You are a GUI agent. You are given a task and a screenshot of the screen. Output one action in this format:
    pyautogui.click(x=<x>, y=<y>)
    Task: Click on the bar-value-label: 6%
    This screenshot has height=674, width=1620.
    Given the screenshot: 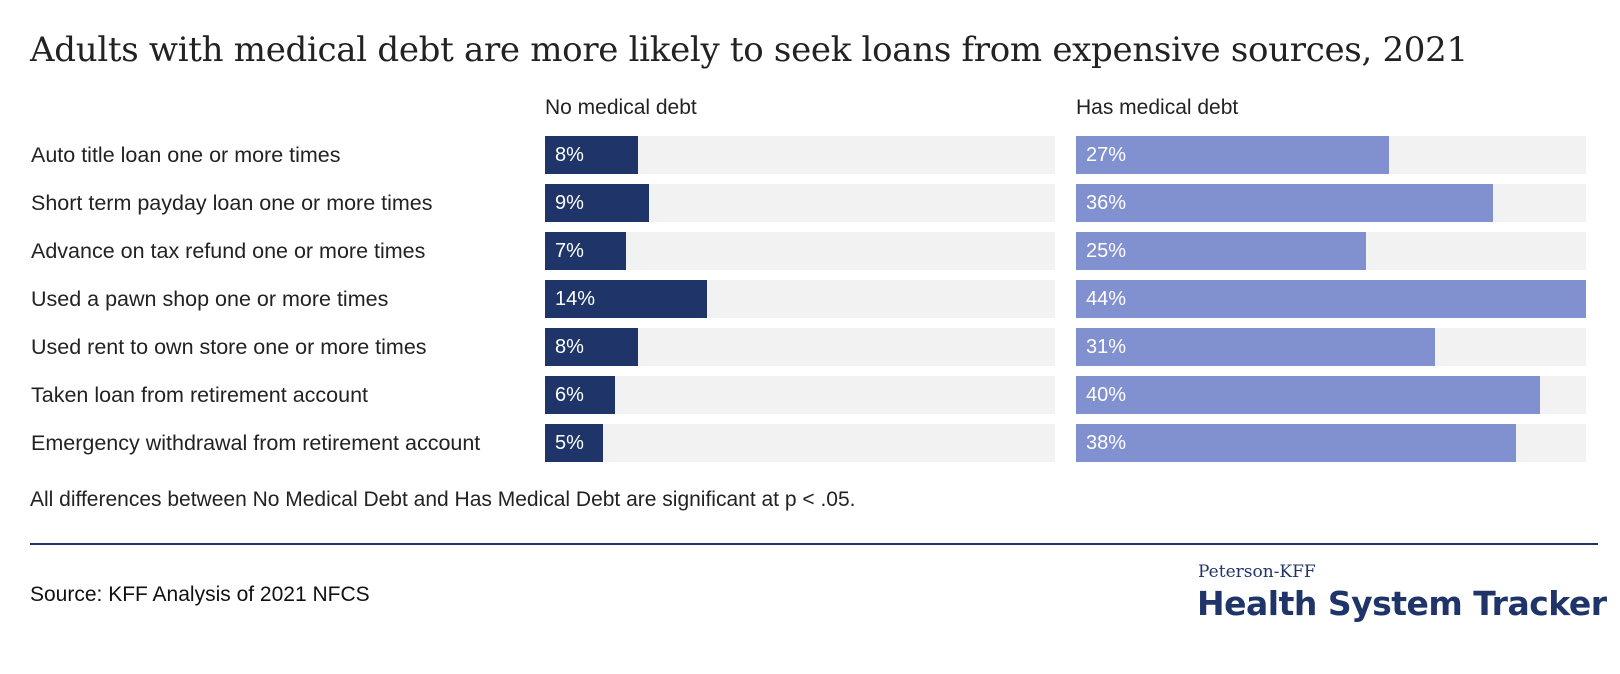 What is the action you would take?
    pyautogui.click(x=569, y=395)
    